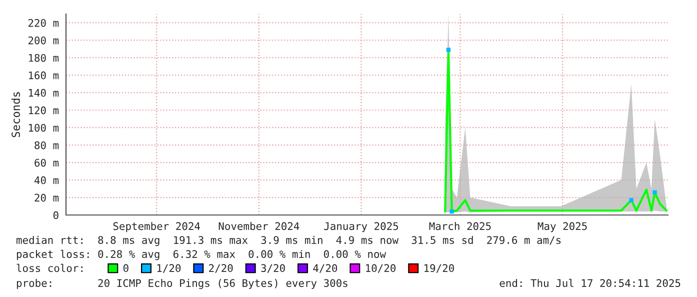 Image resolution: width=697 pixels, height=297 pixels. I want to click on legend-title: loss color:, so click(49, 268).